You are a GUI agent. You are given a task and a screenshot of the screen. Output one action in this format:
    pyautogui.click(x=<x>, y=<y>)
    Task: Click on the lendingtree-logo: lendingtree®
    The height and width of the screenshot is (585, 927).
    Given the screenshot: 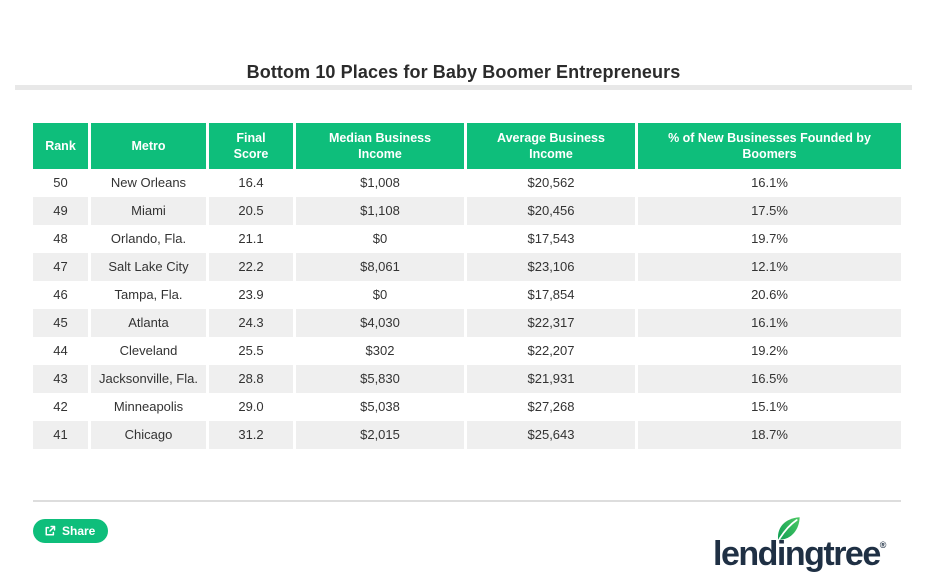 What is the action you would take?
    pyautogui.click(x=809, y=546)
    